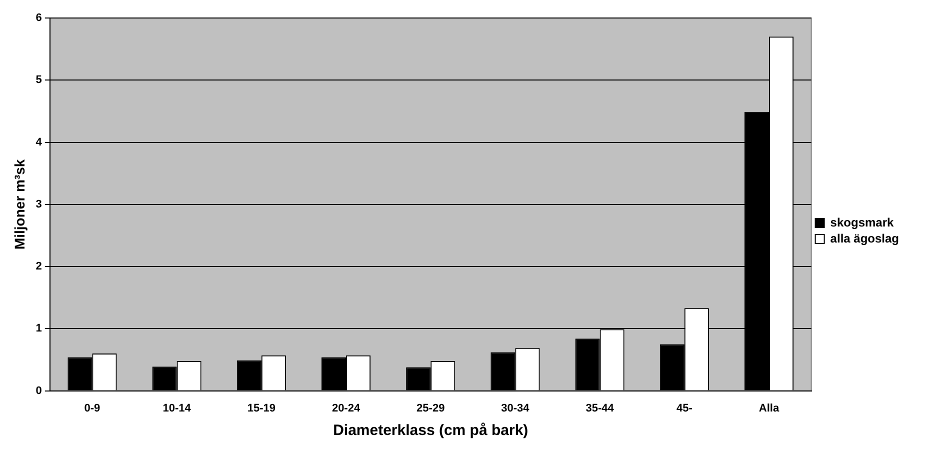 This screenshot has width=925, height=452. Describe the element at coordinates (39, 18) in the screenshot. I see `y-tick-label: 6` at that location.